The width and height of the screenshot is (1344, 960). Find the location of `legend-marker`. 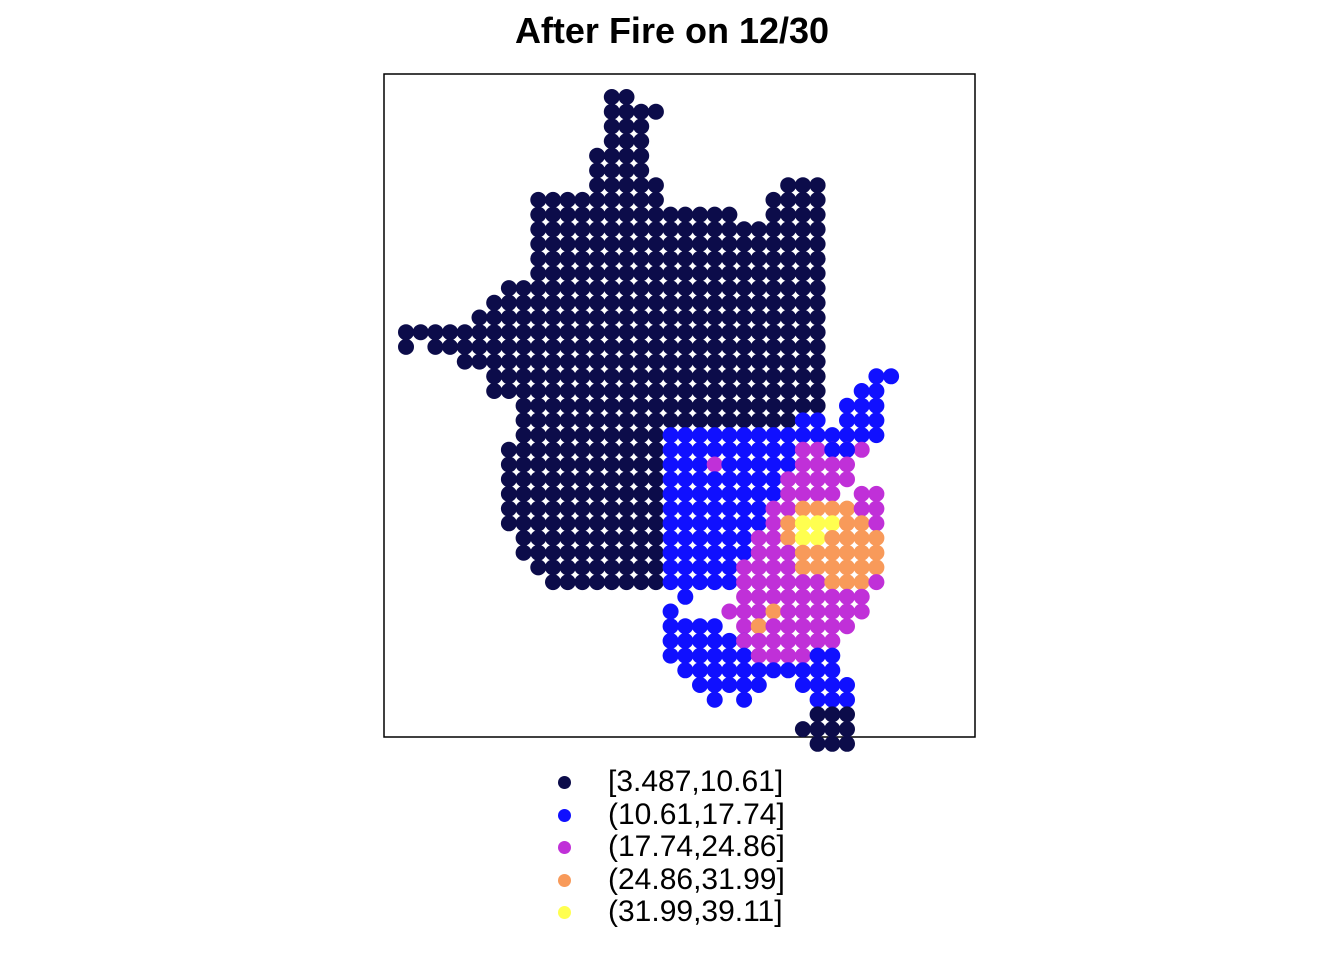

legend-marker is located at coordinates (564, 880).